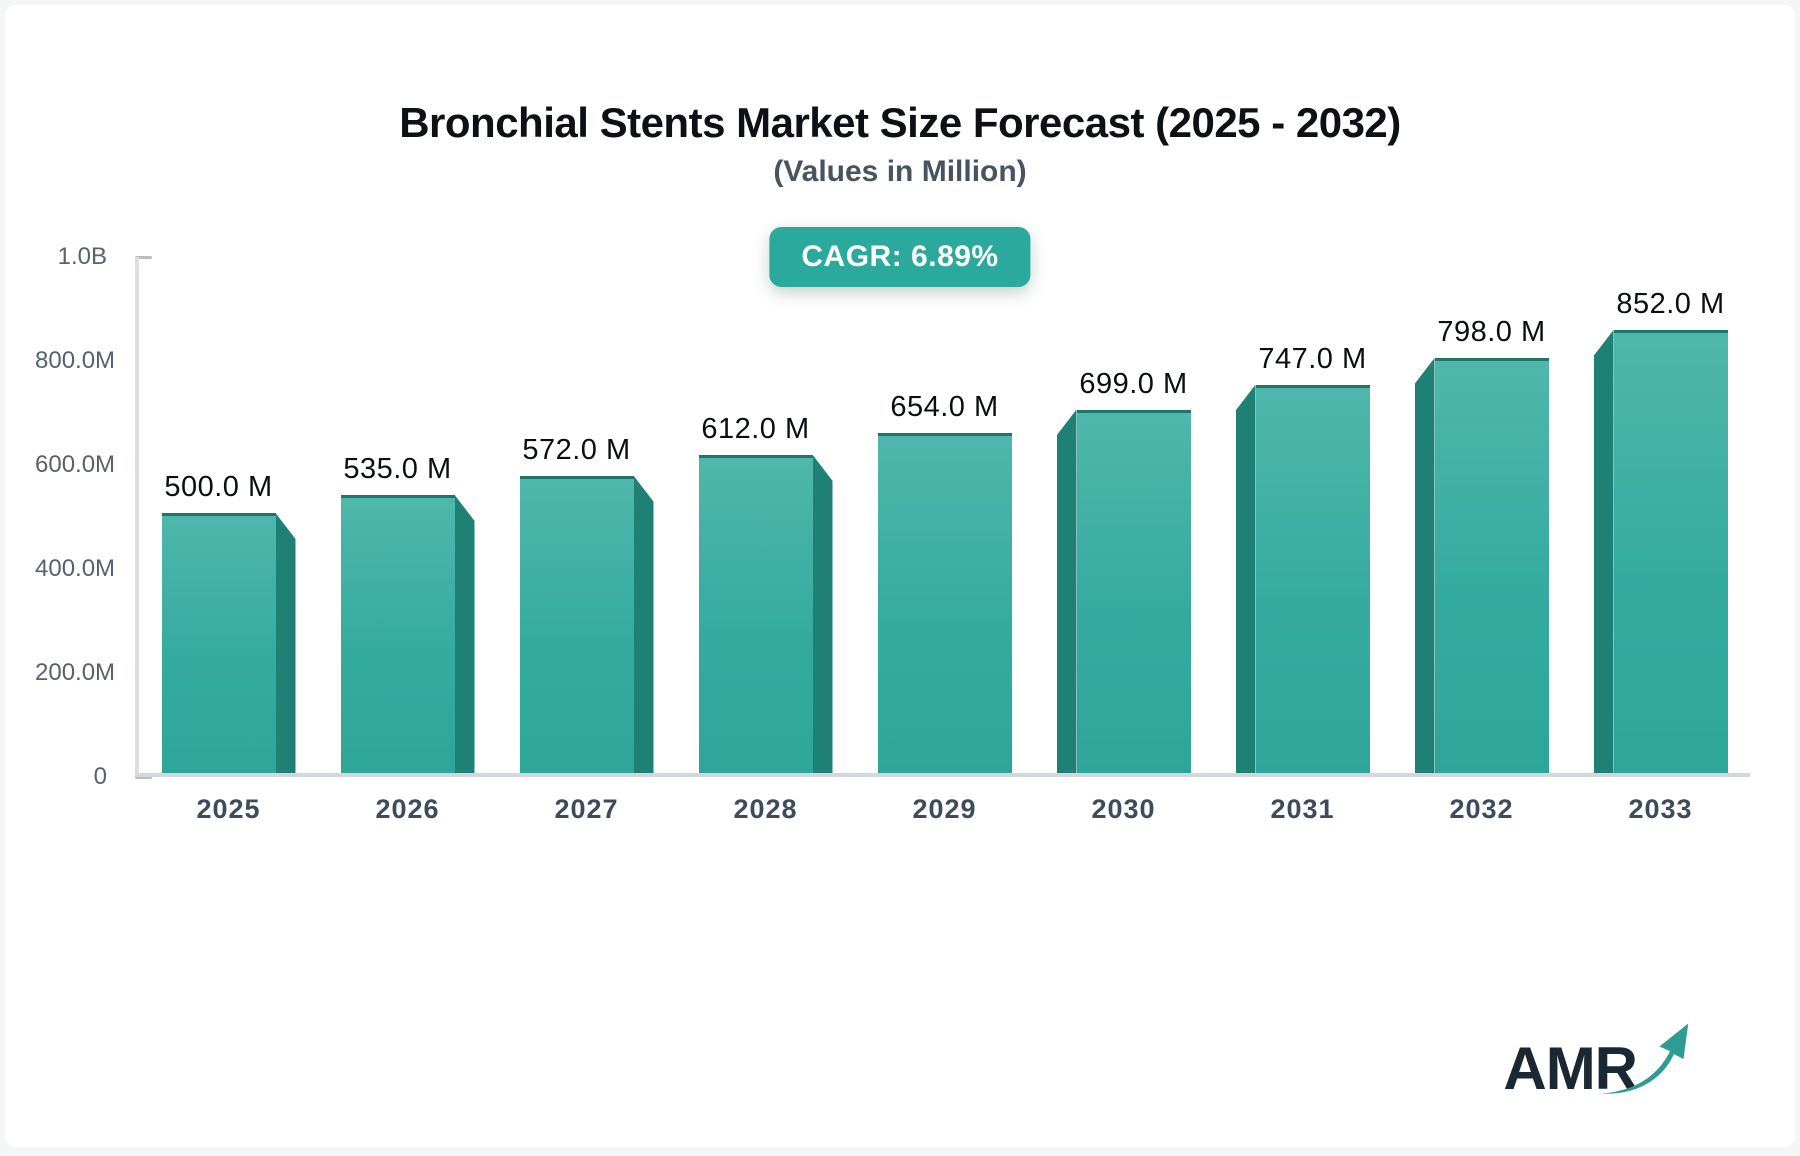  I want to click on bar-face: 612.0 M, so click(755, 593).